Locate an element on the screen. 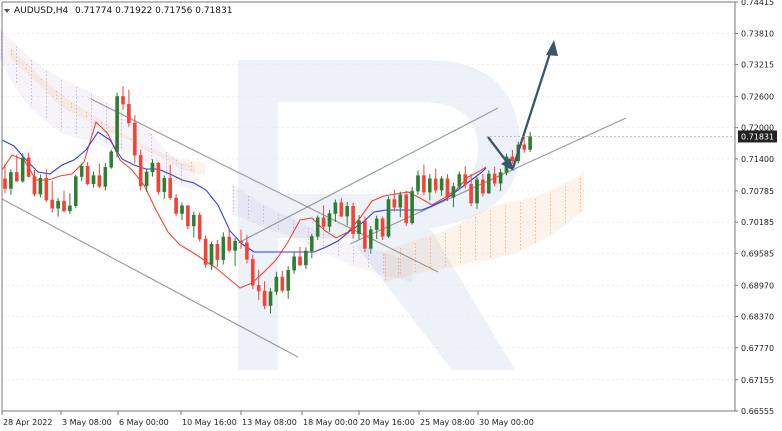 This screenshot has height=431, width=782. forecast-arrows is located at coordinates (522, 105).